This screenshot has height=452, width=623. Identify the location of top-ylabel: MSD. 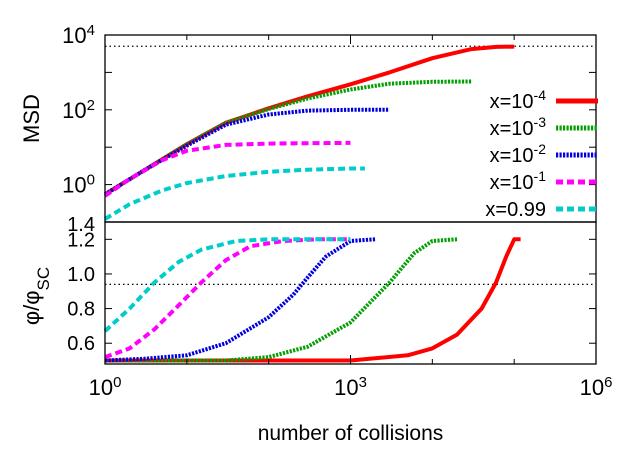
(31, 118).